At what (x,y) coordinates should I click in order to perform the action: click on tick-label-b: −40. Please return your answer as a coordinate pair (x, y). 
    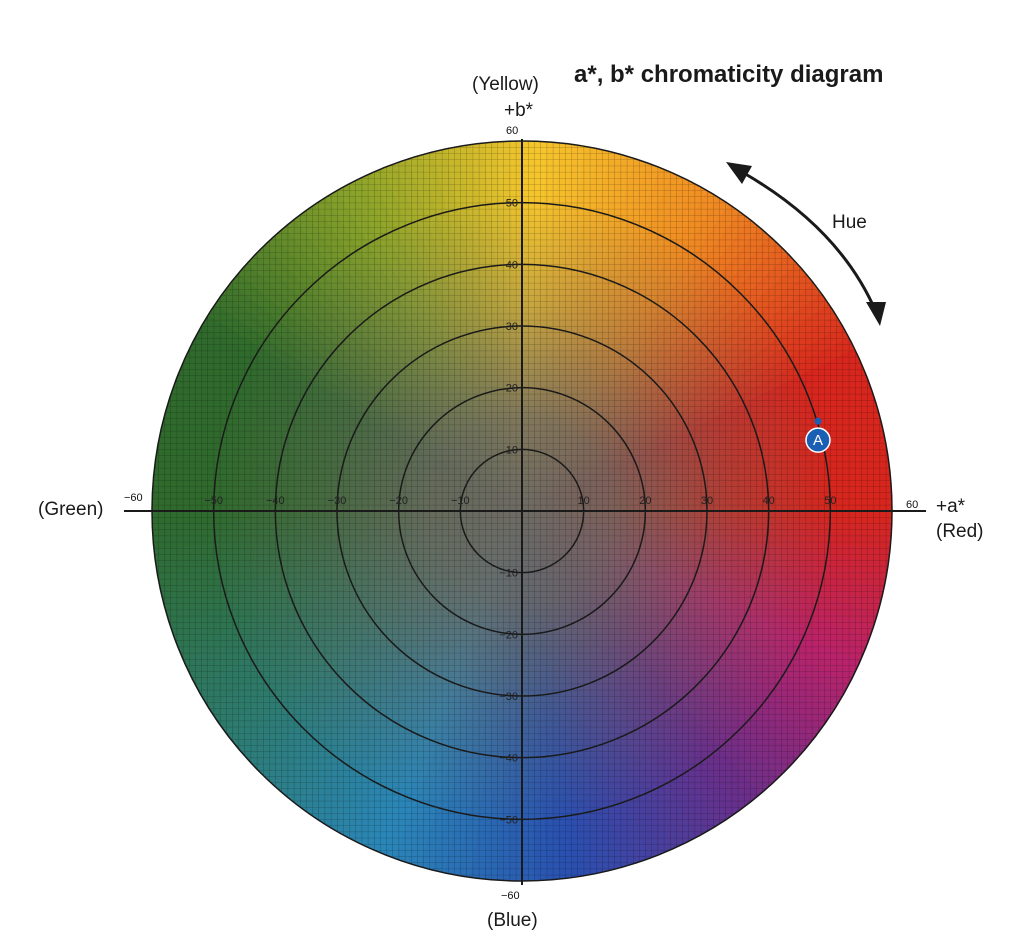
    Looking at the image, I should click on (508, 759).